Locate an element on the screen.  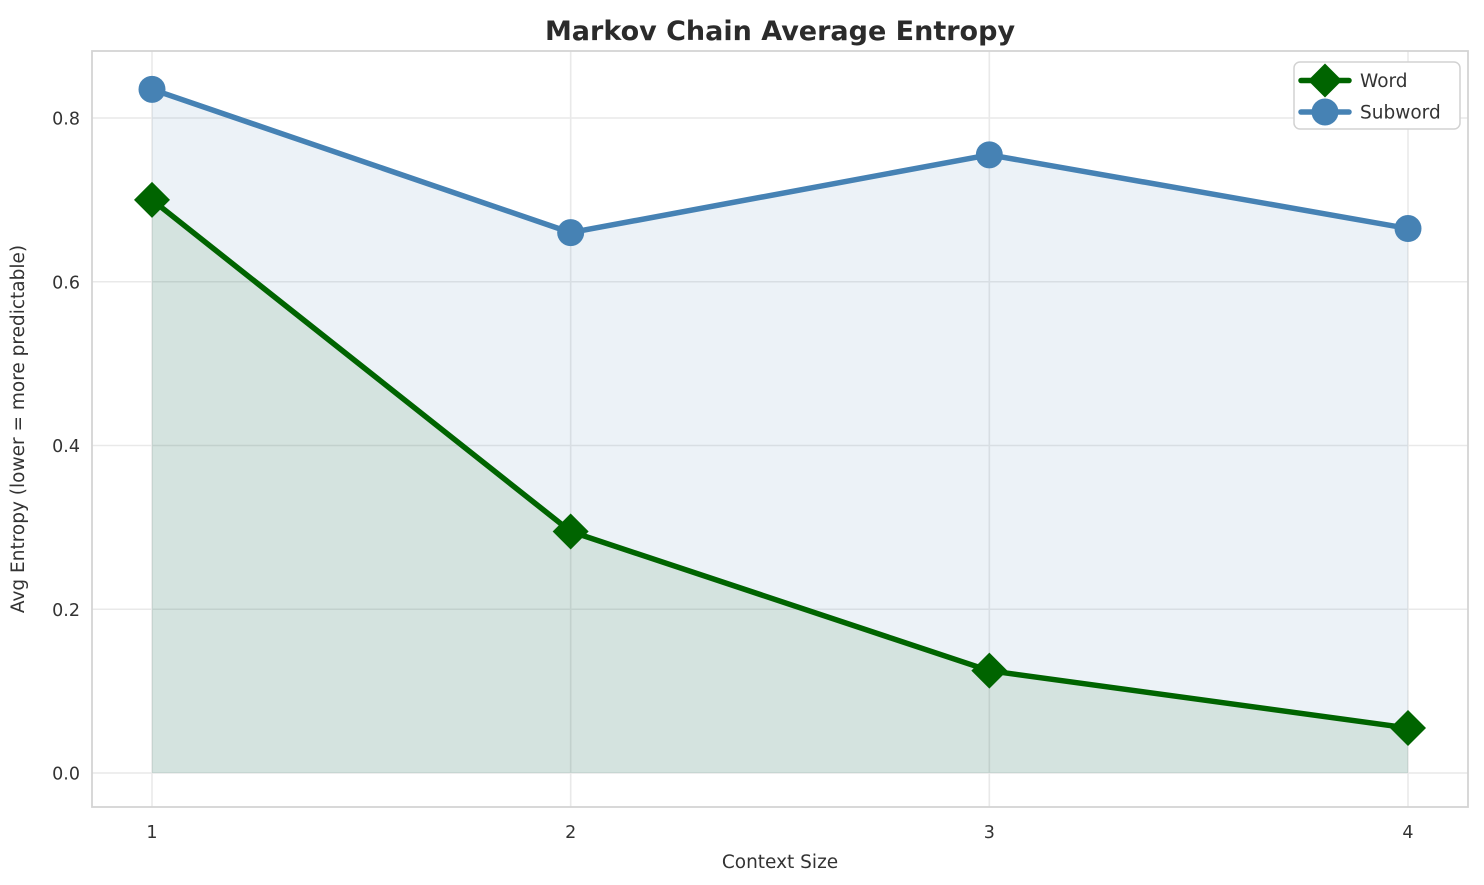
x-axis-label: Context Size is located at coordinates (780, 862).